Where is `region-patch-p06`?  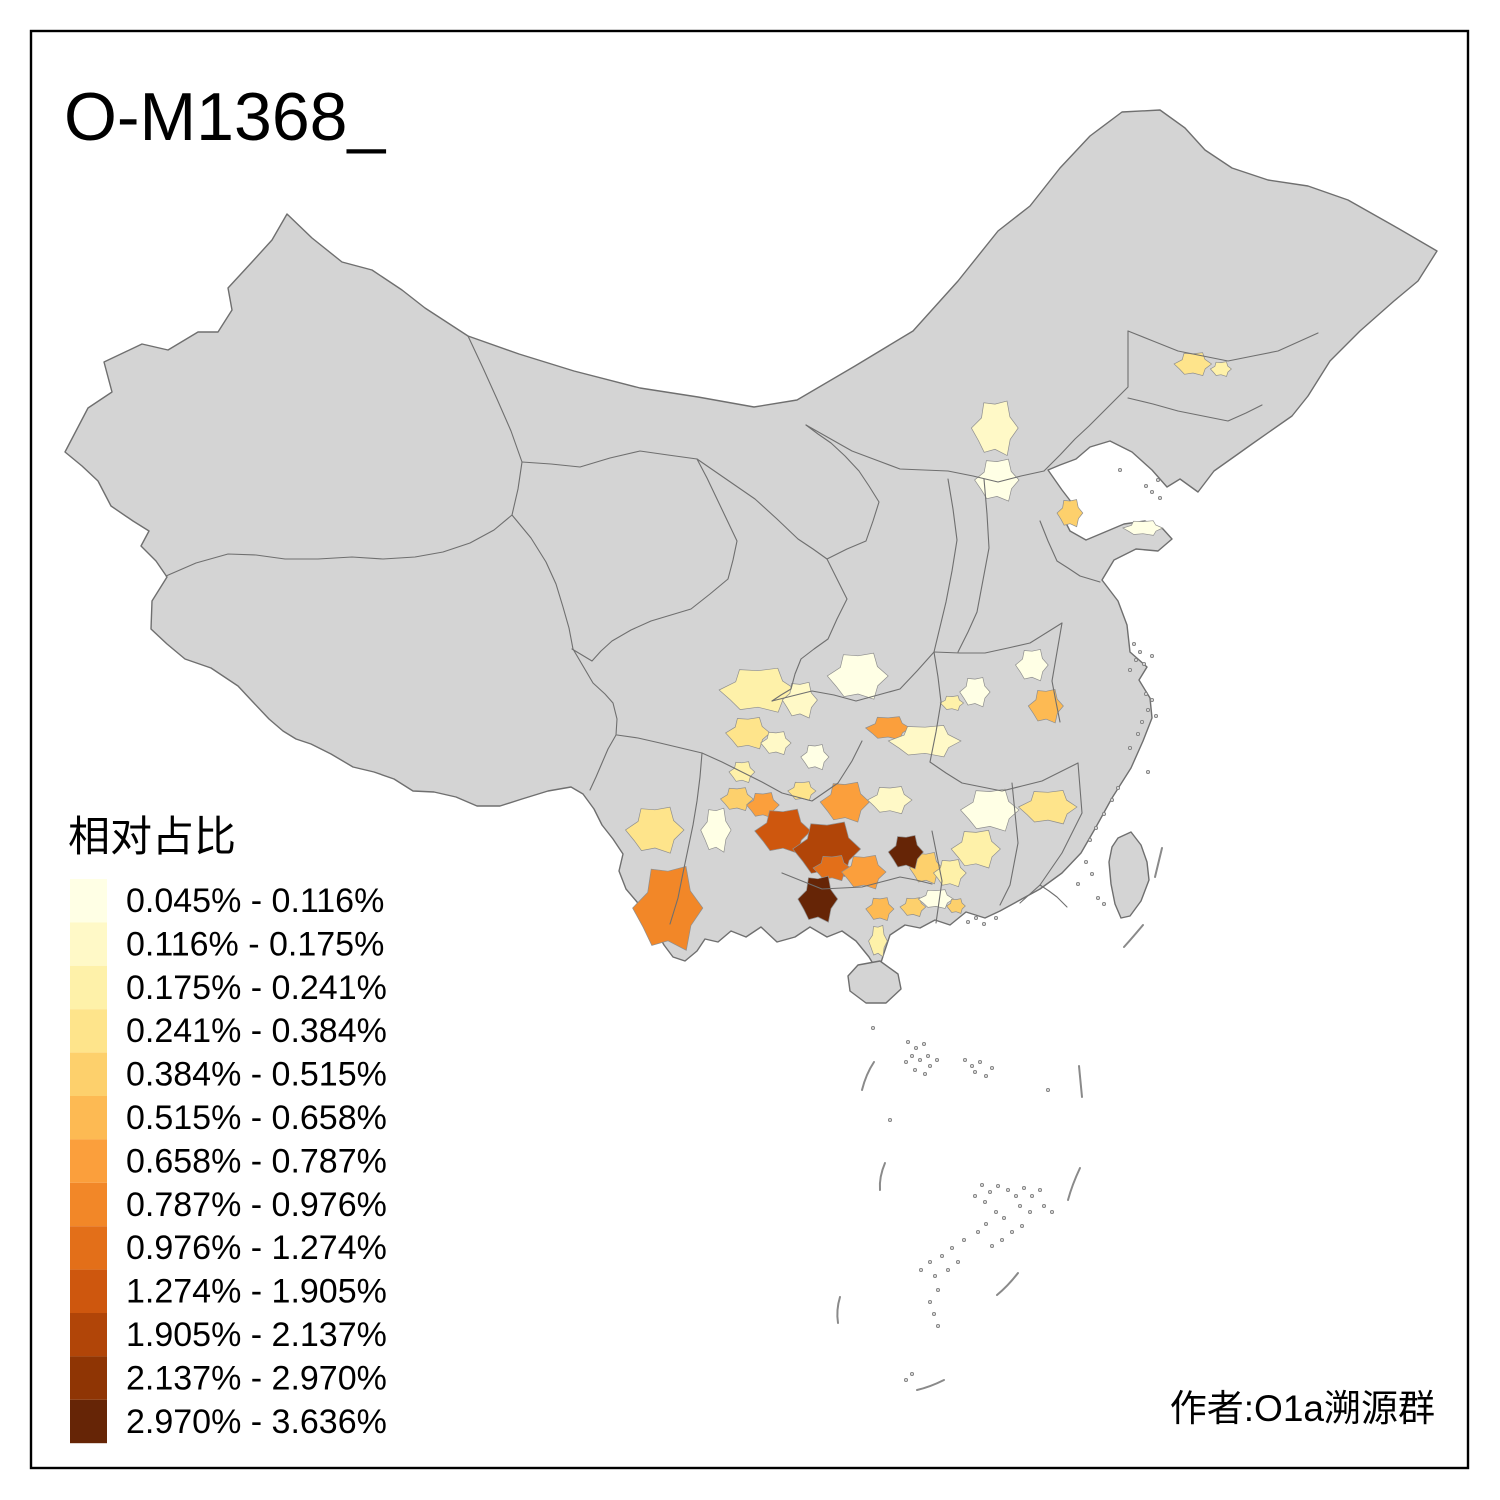 region-patch-p06 is located at coordinates (1143, 528).